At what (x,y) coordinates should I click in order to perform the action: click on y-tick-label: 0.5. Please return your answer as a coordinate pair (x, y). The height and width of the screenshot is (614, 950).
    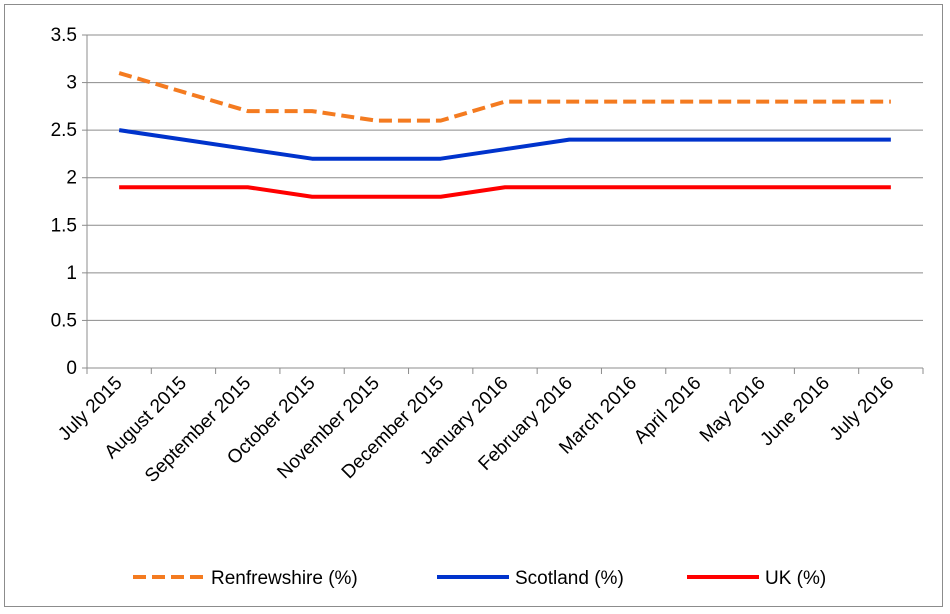
    Looking at the image, I should click on (64, 320).